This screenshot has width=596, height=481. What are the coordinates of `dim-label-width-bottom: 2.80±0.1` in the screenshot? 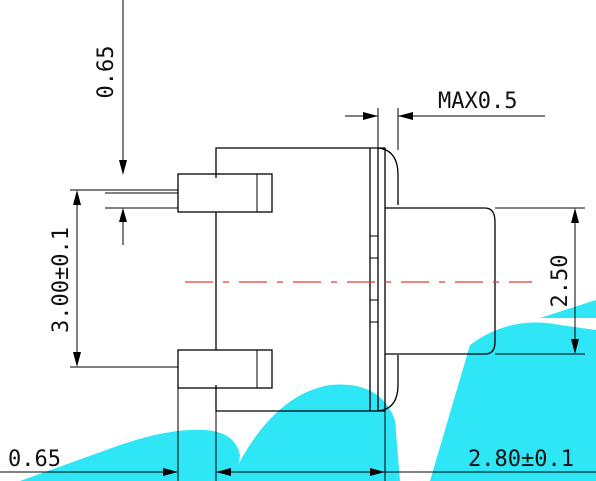 It's located at (521, 459).